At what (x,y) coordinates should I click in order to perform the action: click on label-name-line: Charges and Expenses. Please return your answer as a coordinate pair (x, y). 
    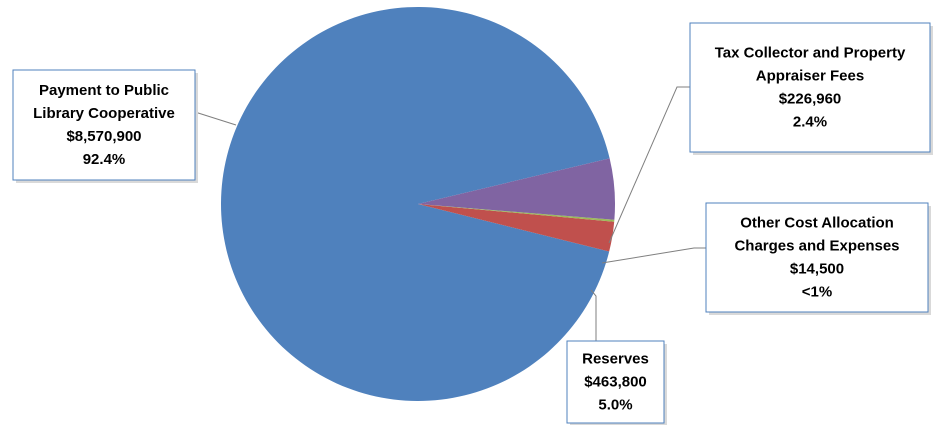
    Looking at the image, I should click on (816, 246).